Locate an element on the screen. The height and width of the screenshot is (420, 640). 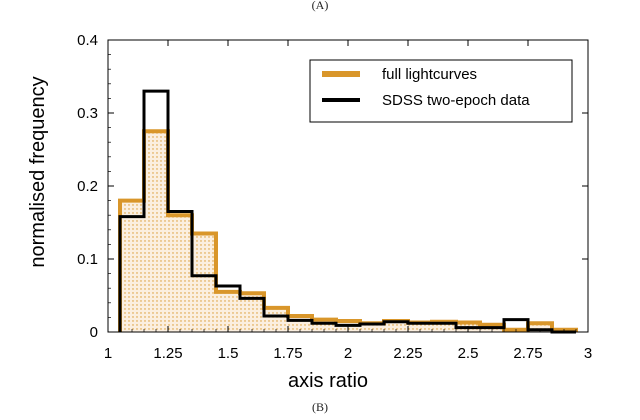
x-tick-label: 1 is located at coordinates (108, 353).